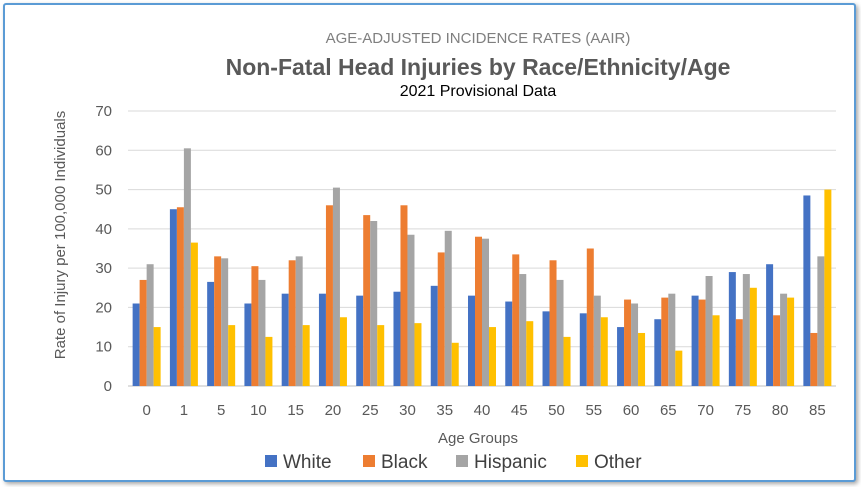 The height and width of the screenshot is (487, 861). Describe the element at coordinates (668, 410) in the screenshot. I see `x-tick-label: 65` at that location.